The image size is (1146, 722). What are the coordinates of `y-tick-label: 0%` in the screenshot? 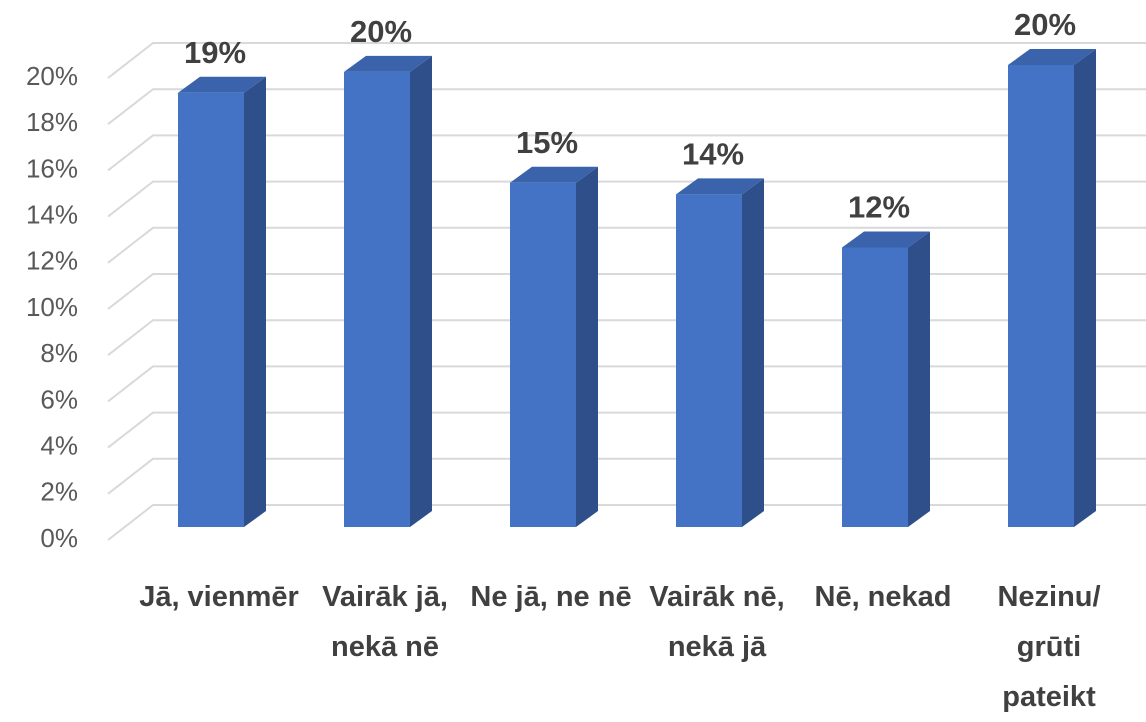 It's located at (59, 538).